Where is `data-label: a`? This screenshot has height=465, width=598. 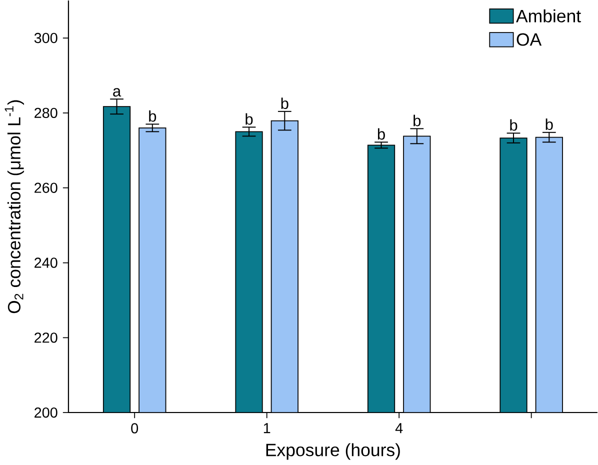 data-label: a is located at coordinates (117, 92).